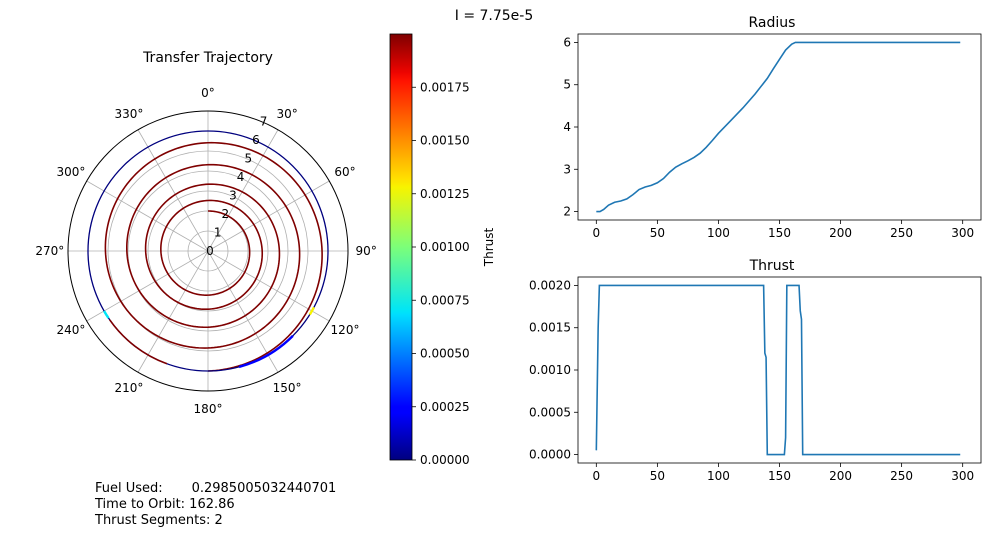 This screenshot has height=538, width=989. Describe the element at coordinates (445, 407) in the screenshot. I see `colorbar-tick-label: 0.00025` at that location.